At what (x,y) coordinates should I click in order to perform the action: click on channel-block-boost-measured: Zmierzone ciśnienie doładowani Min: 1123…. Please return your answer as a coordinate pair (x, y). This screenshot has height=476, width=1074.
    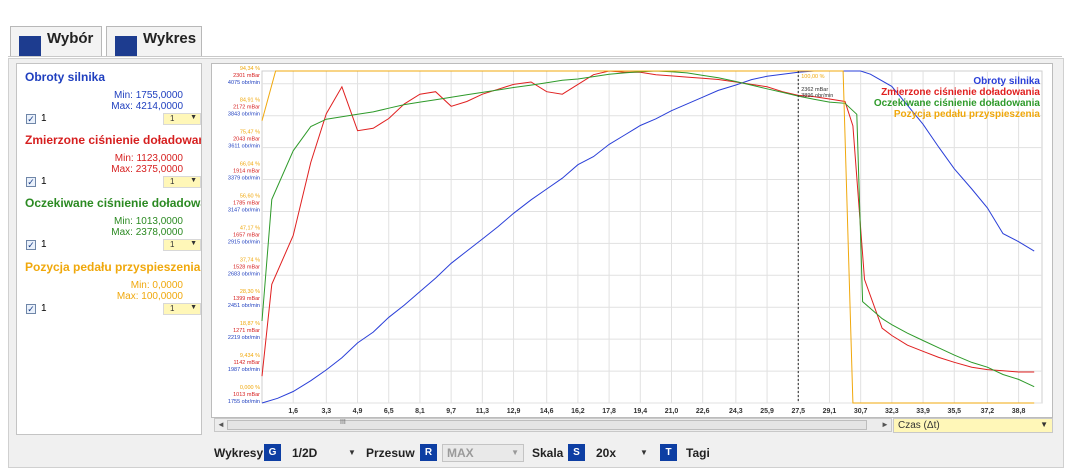
    Looking at the image, I should click on (109, 164).